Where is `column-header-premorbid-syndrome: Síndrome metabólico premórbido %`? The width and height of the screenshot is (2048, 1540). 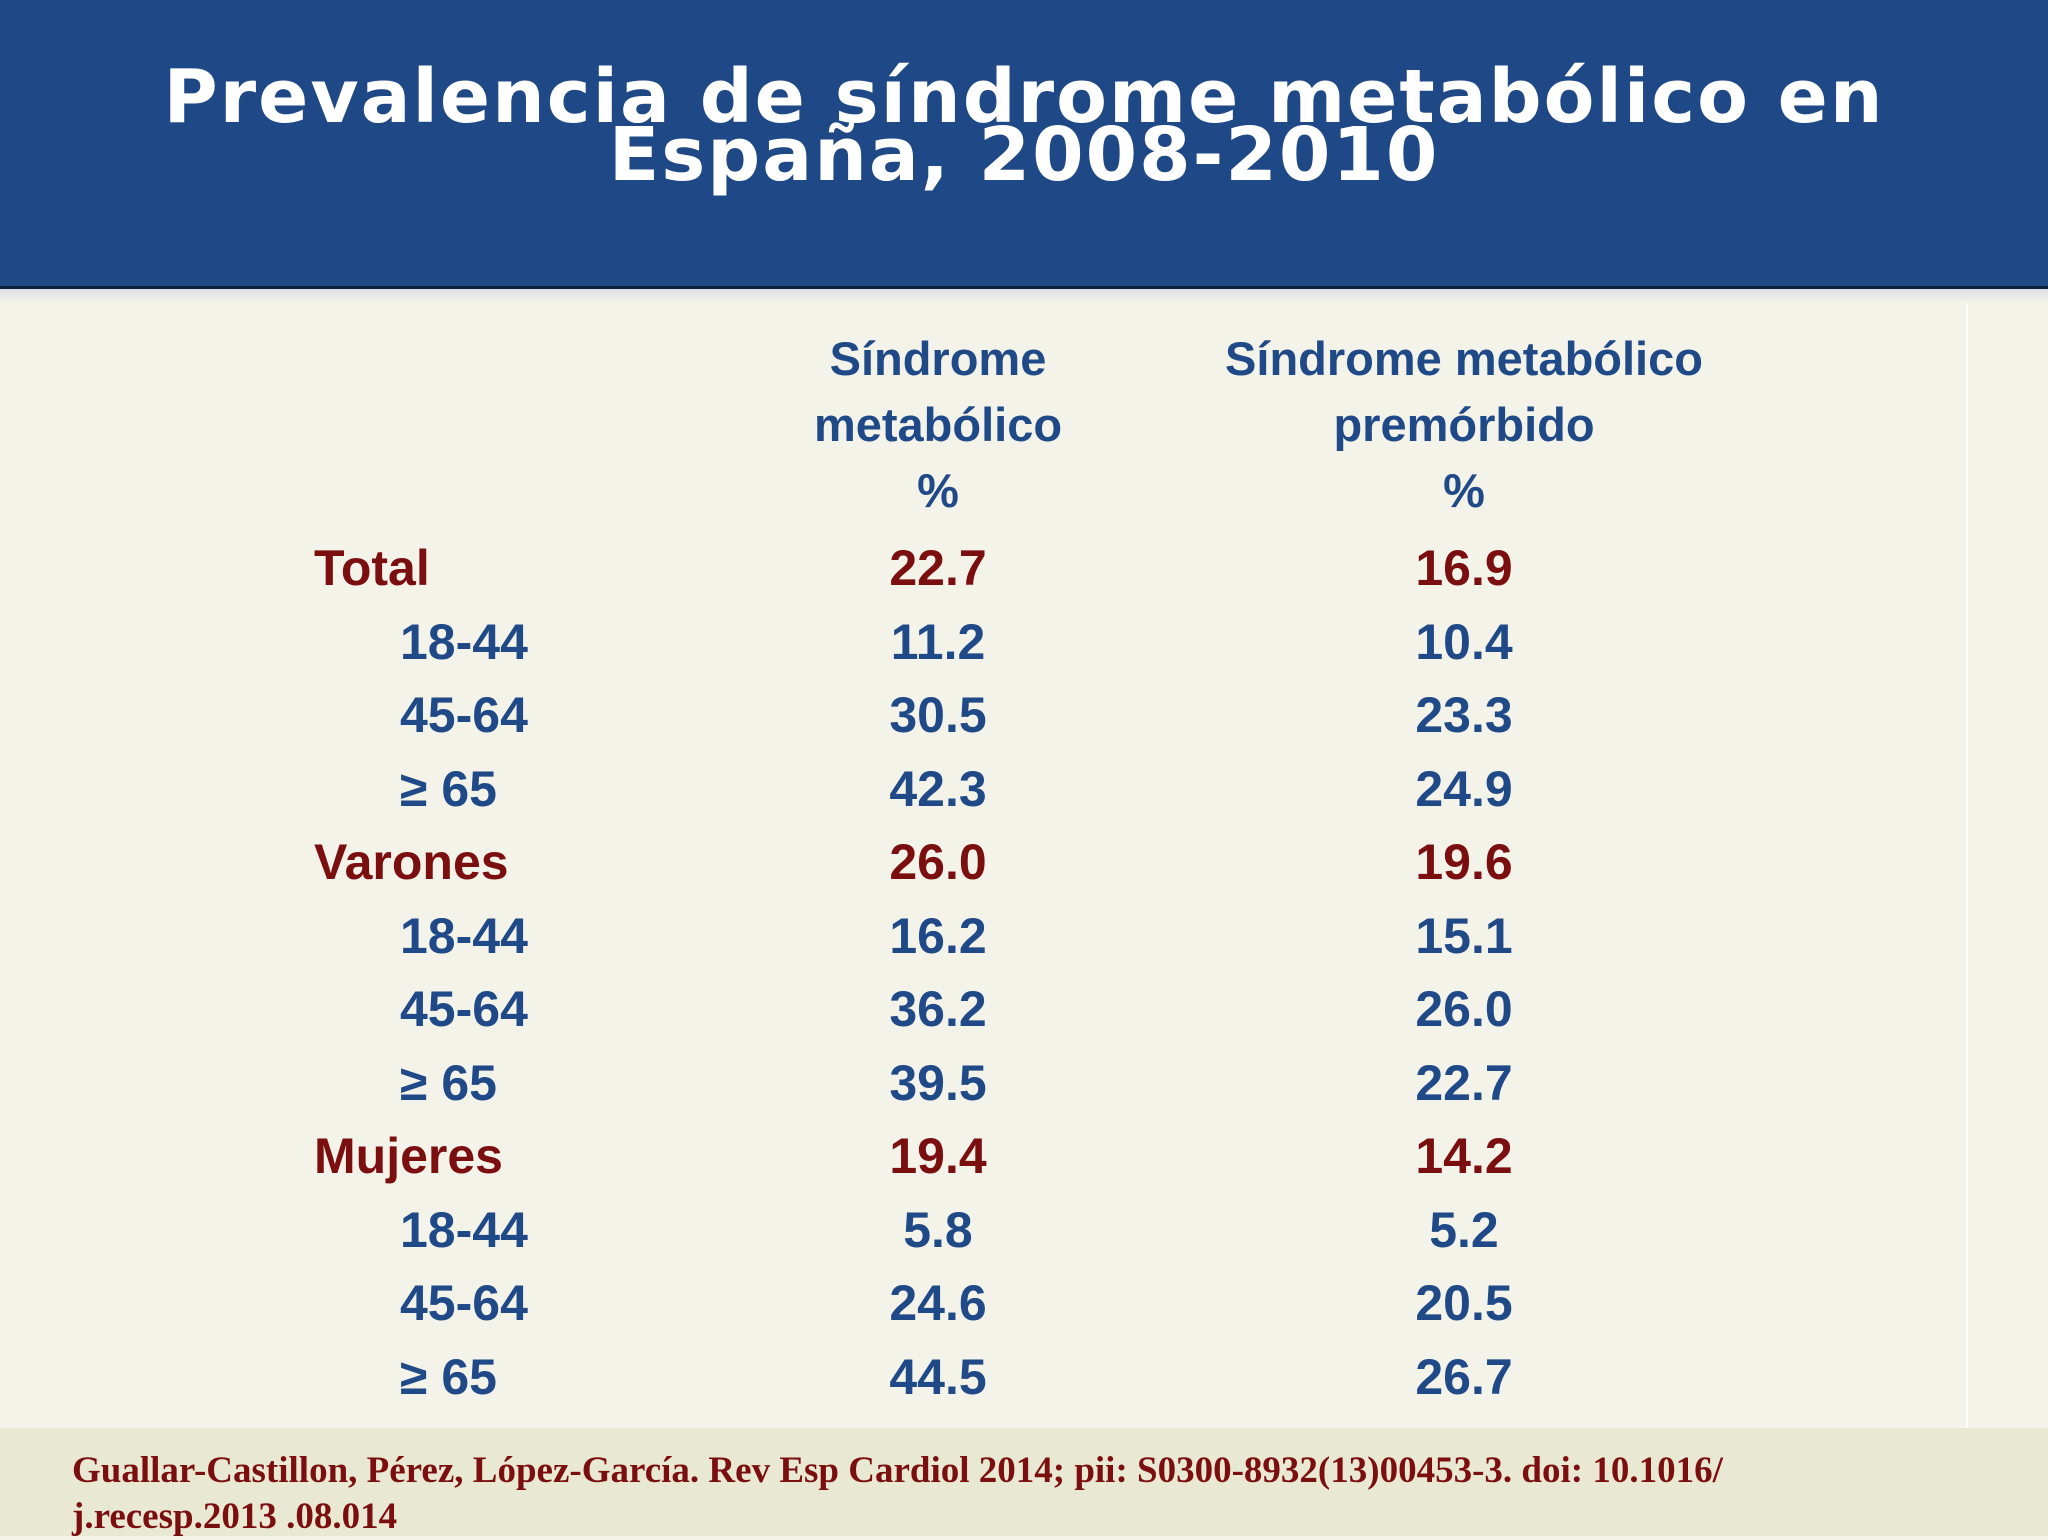 column-header-premorbid-syndrome: Síndrome metabólico premórbido % is located at coordinates (1464, 425).